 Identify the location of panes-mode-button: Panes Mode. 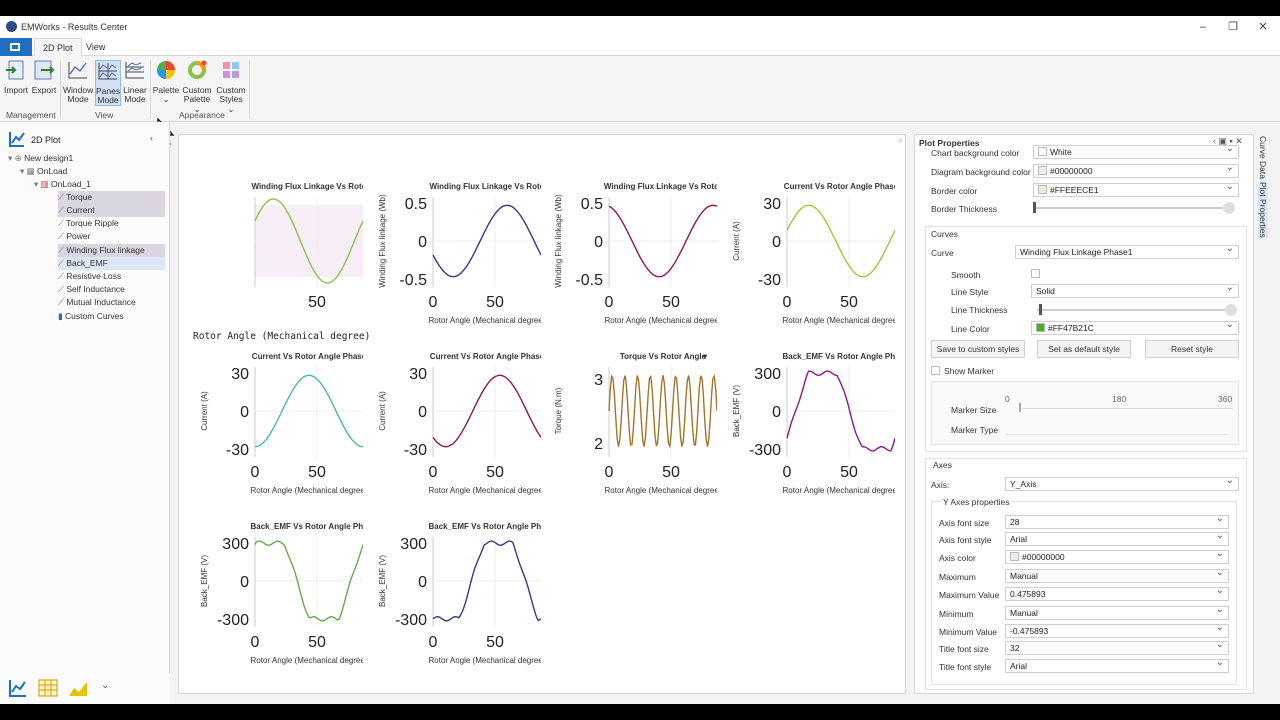
(108, 83).